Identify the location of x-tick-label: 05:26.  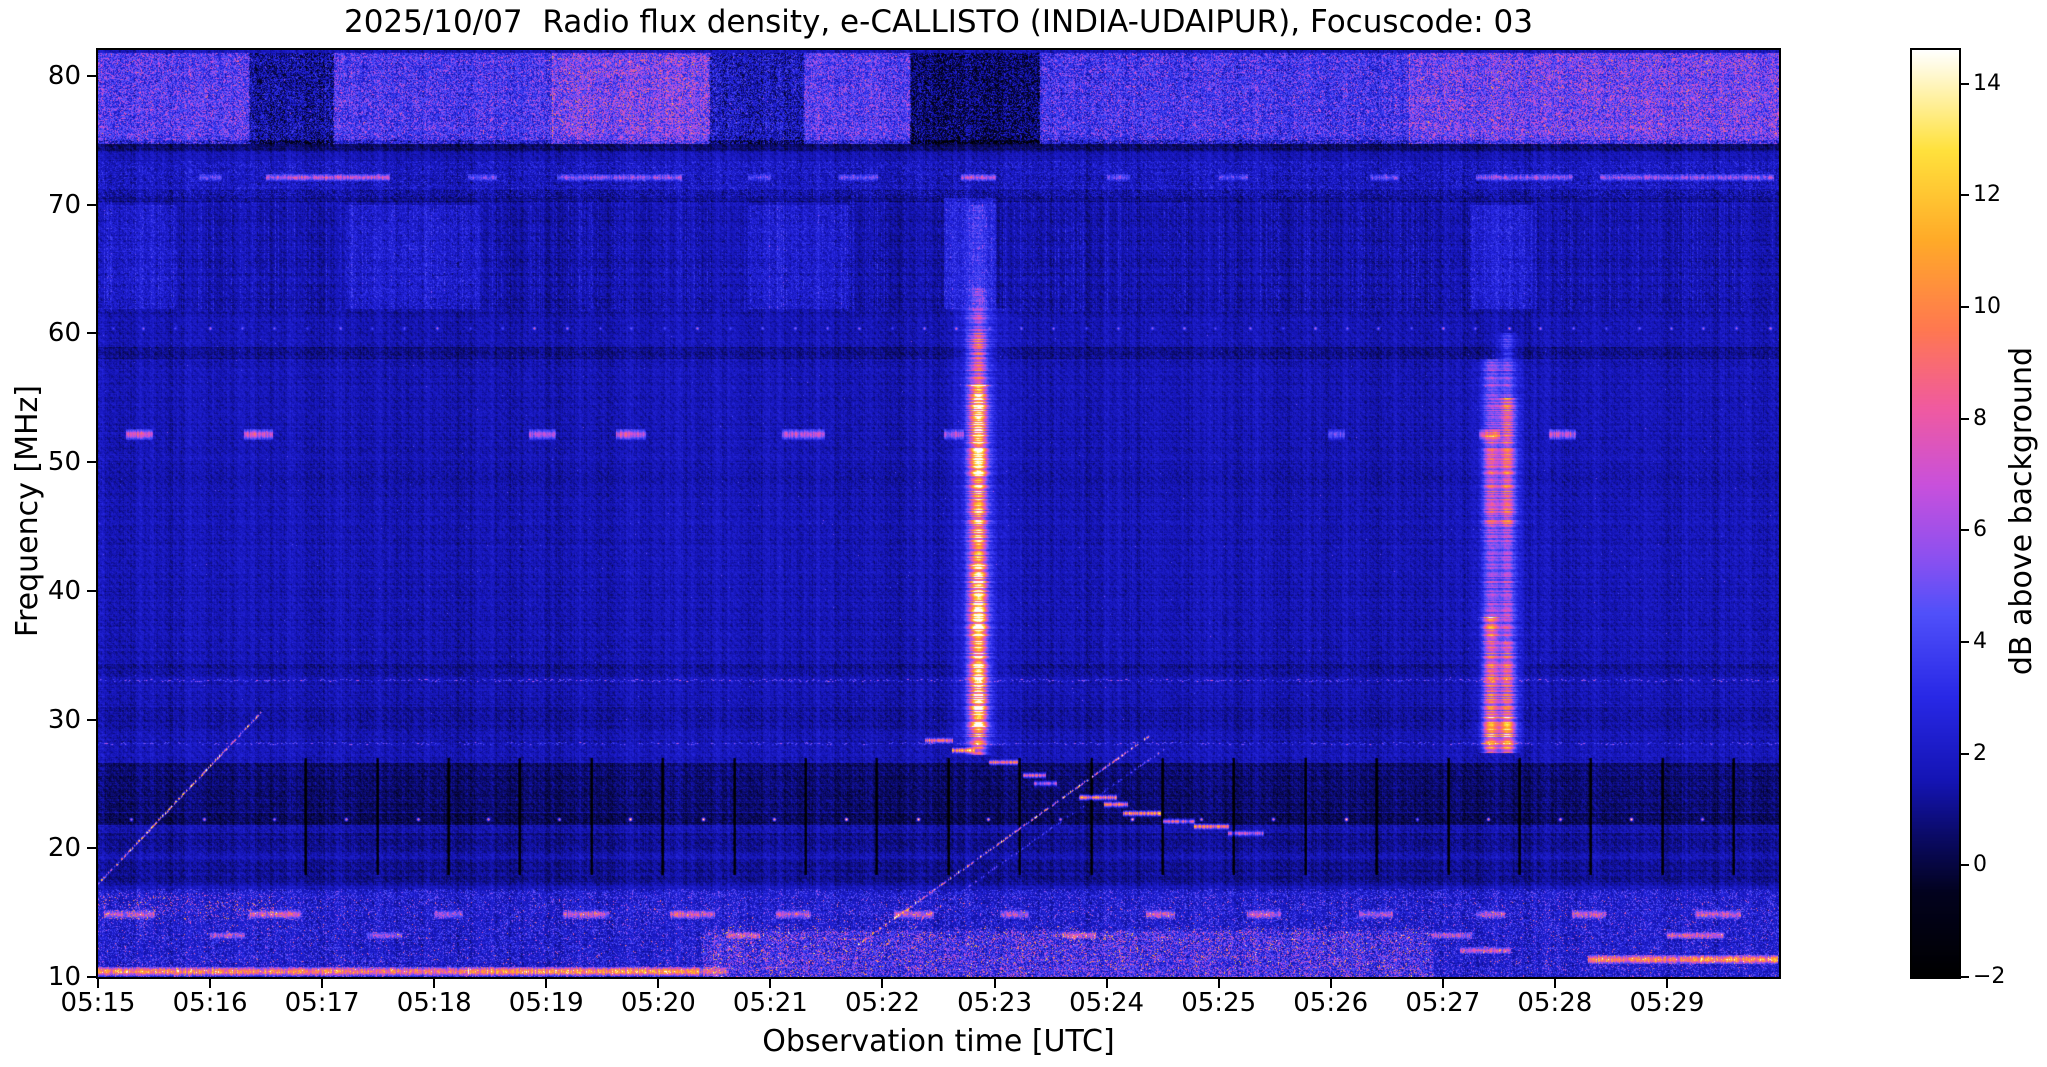
(1331, 1003).